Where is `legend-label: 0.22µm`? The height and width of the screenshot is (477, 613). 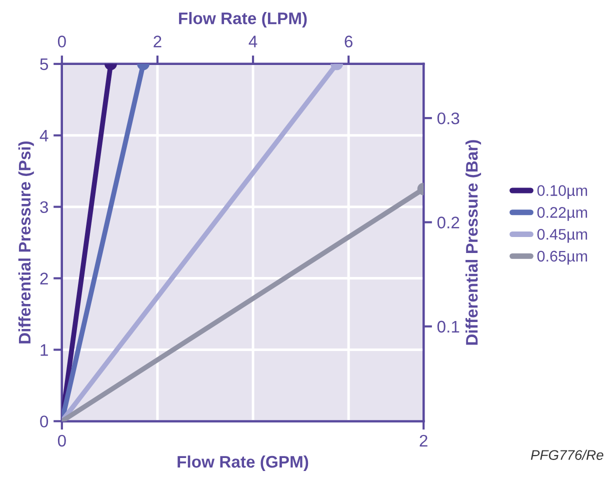
legend-label: 0.22µm is located at coordinates (562, 214).